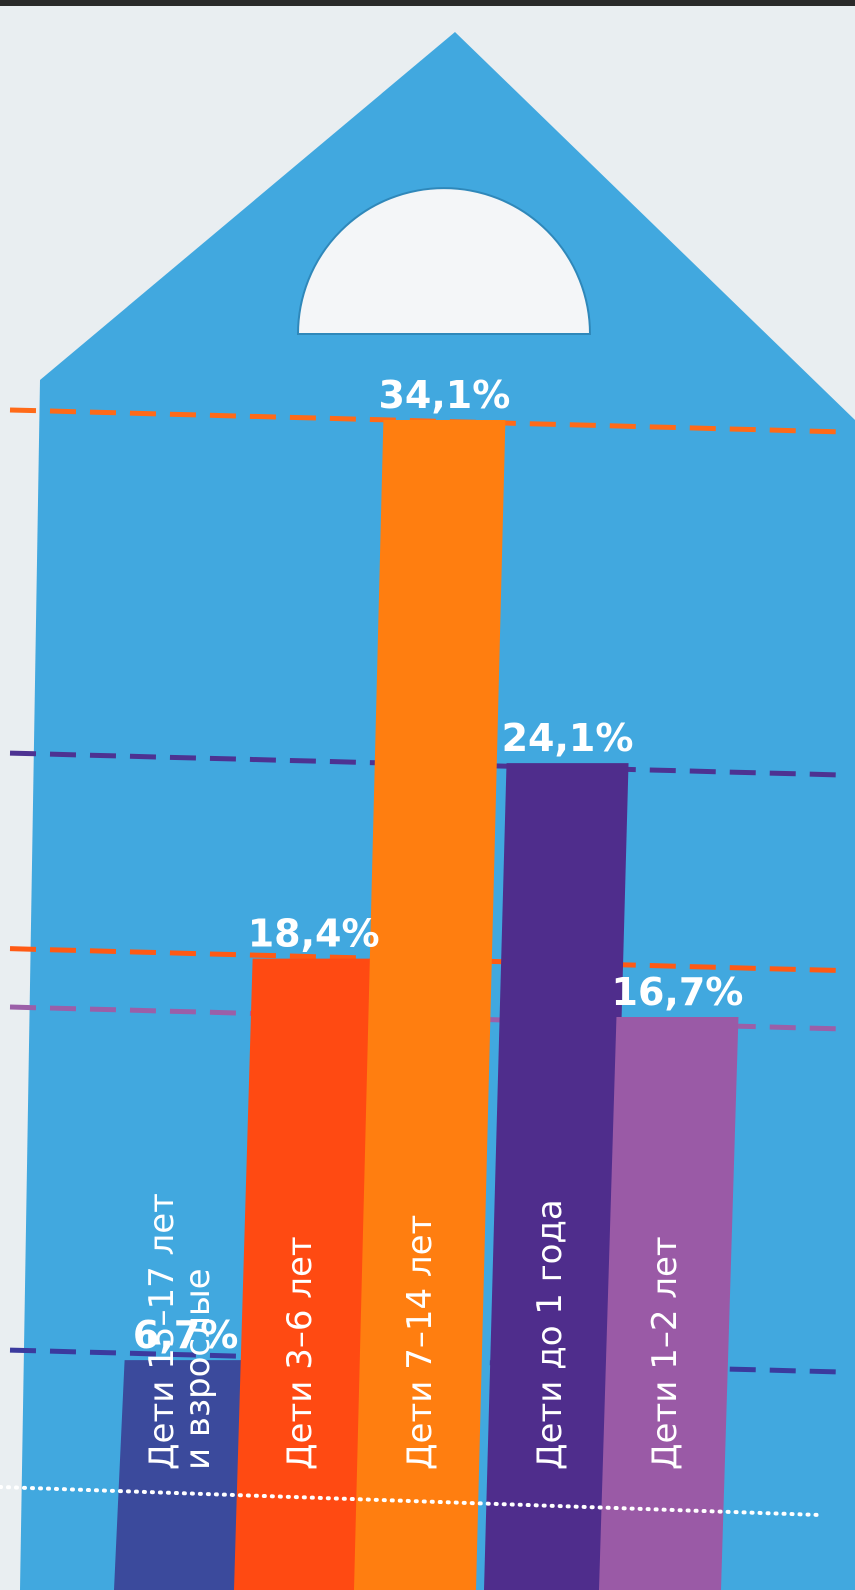  I want to click on category-label: Дети 3–6 лет, so click(300, 1353).